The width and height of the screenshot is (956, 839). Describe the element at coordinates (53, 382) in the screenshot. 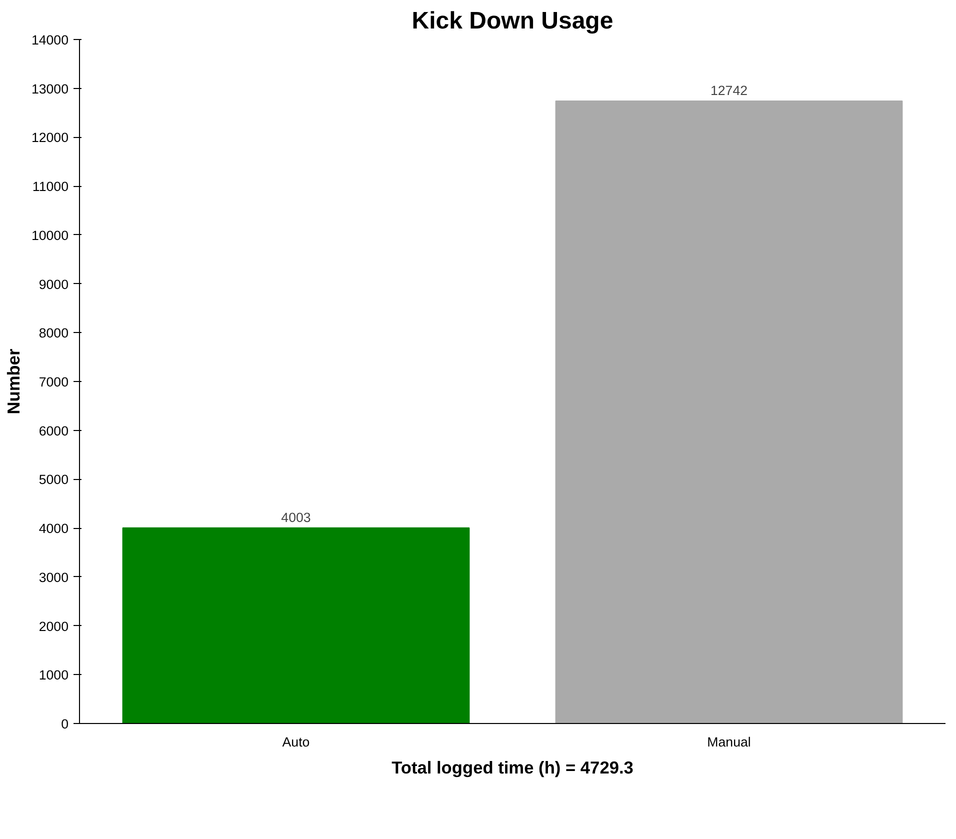

I see `y-tick-label: 7000` at that location.